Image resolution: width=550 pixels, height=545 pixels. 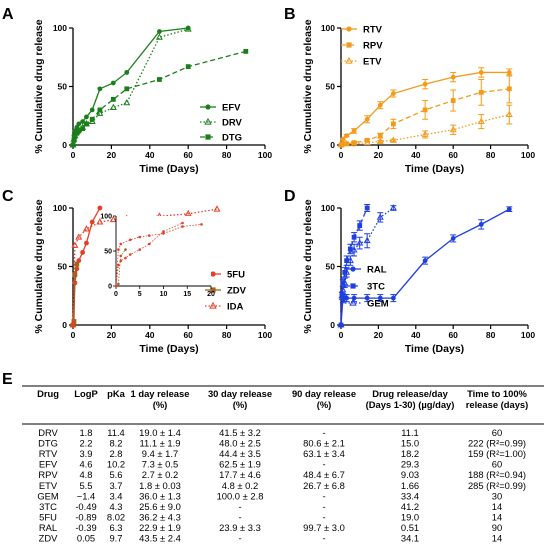 What do you see at coordinates (497, 527) in the screenshot?
I see `table-cell: 90` at bounding box center [497, 527].